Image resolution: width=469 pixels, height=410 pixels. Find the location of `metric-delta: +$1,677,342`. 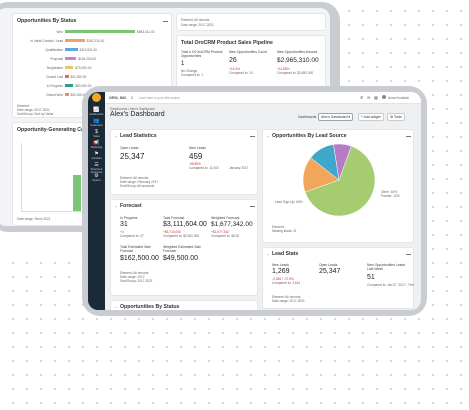

metric-delta: +$1,677,342 is located at coordinates (220, 232).